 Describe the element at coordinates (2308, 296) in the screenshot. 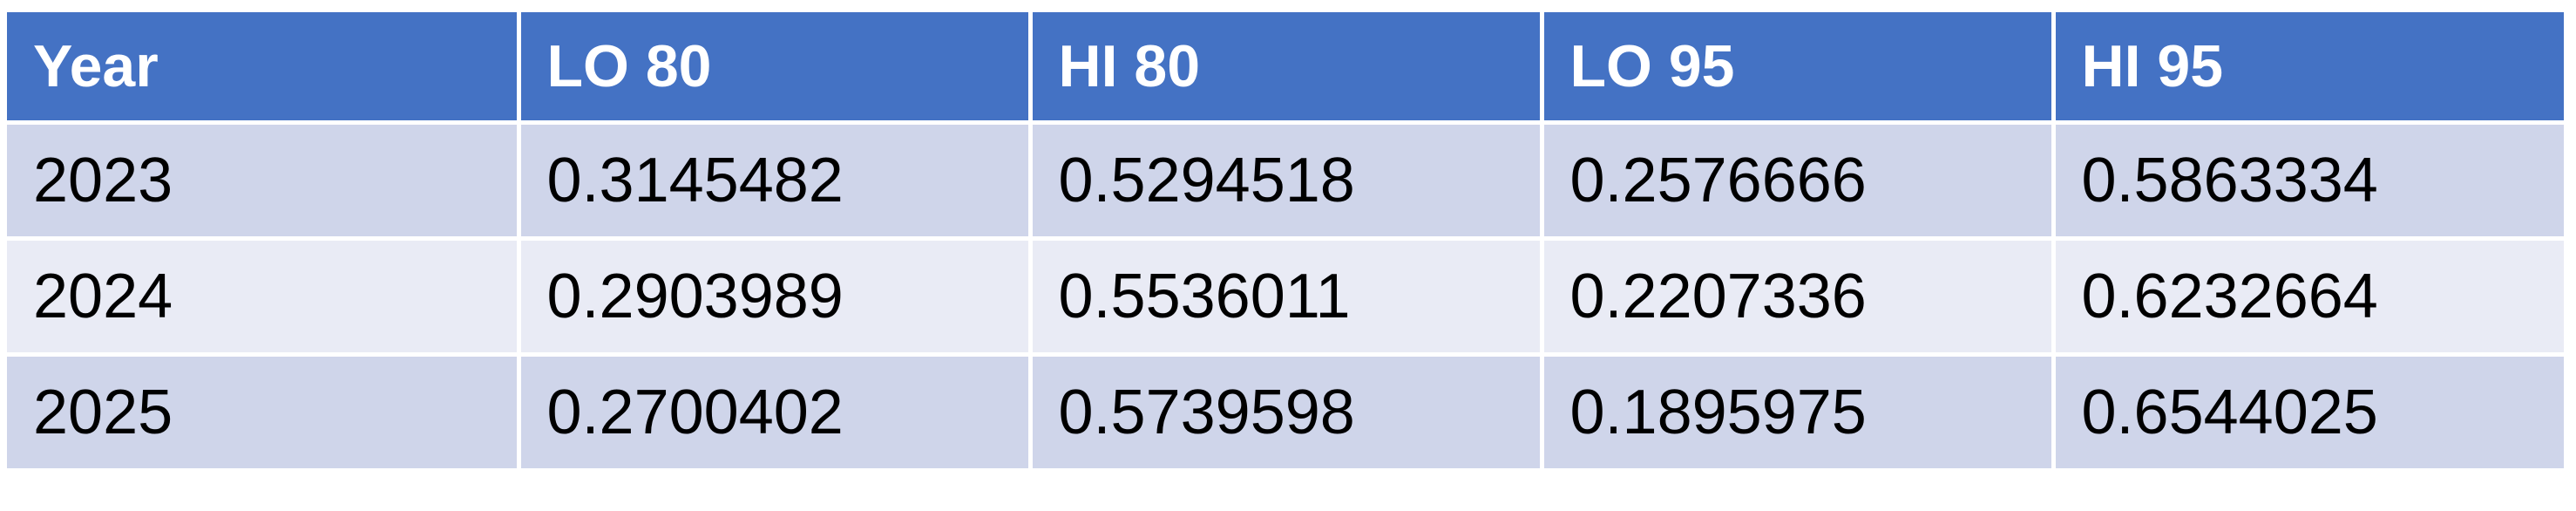

I see `cell-hi-95: 0.6232664` at that location.